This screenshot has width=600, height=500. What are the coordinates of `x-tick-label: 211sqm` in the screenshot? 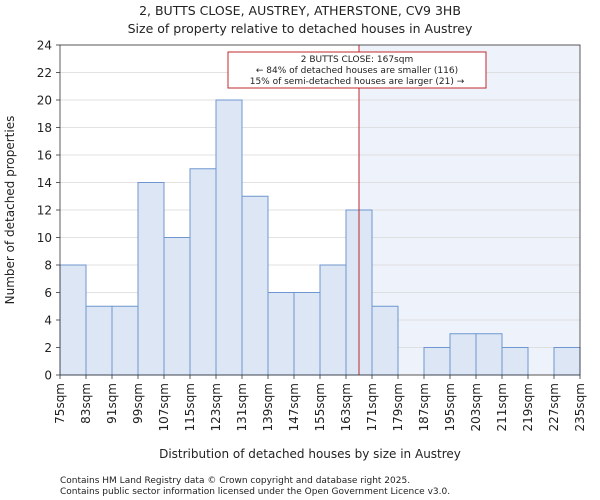 It's located at (502, 407).